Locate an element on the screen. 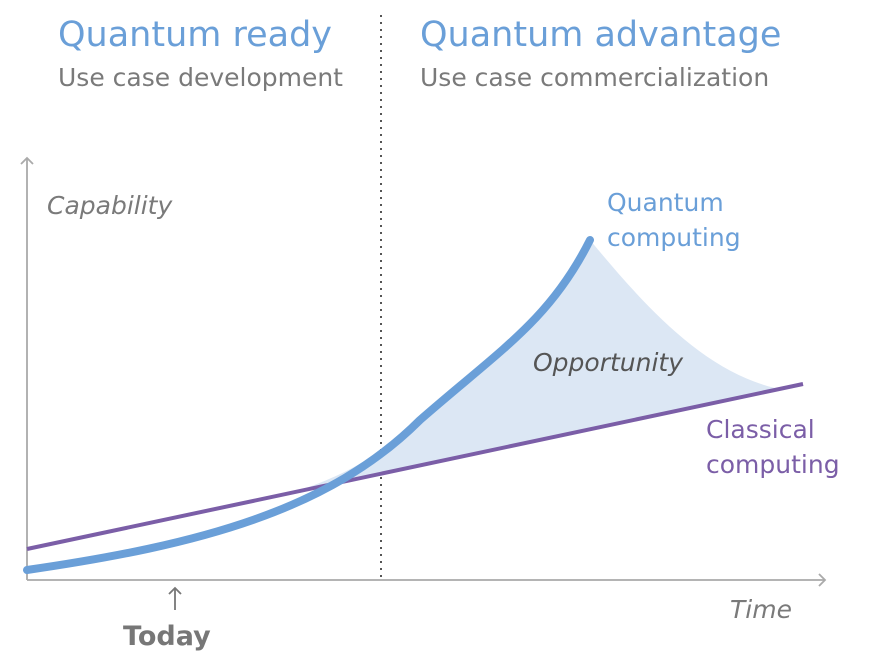 The image size is (875, 671). quantum-label: computing is located at coordinates (674, 237).